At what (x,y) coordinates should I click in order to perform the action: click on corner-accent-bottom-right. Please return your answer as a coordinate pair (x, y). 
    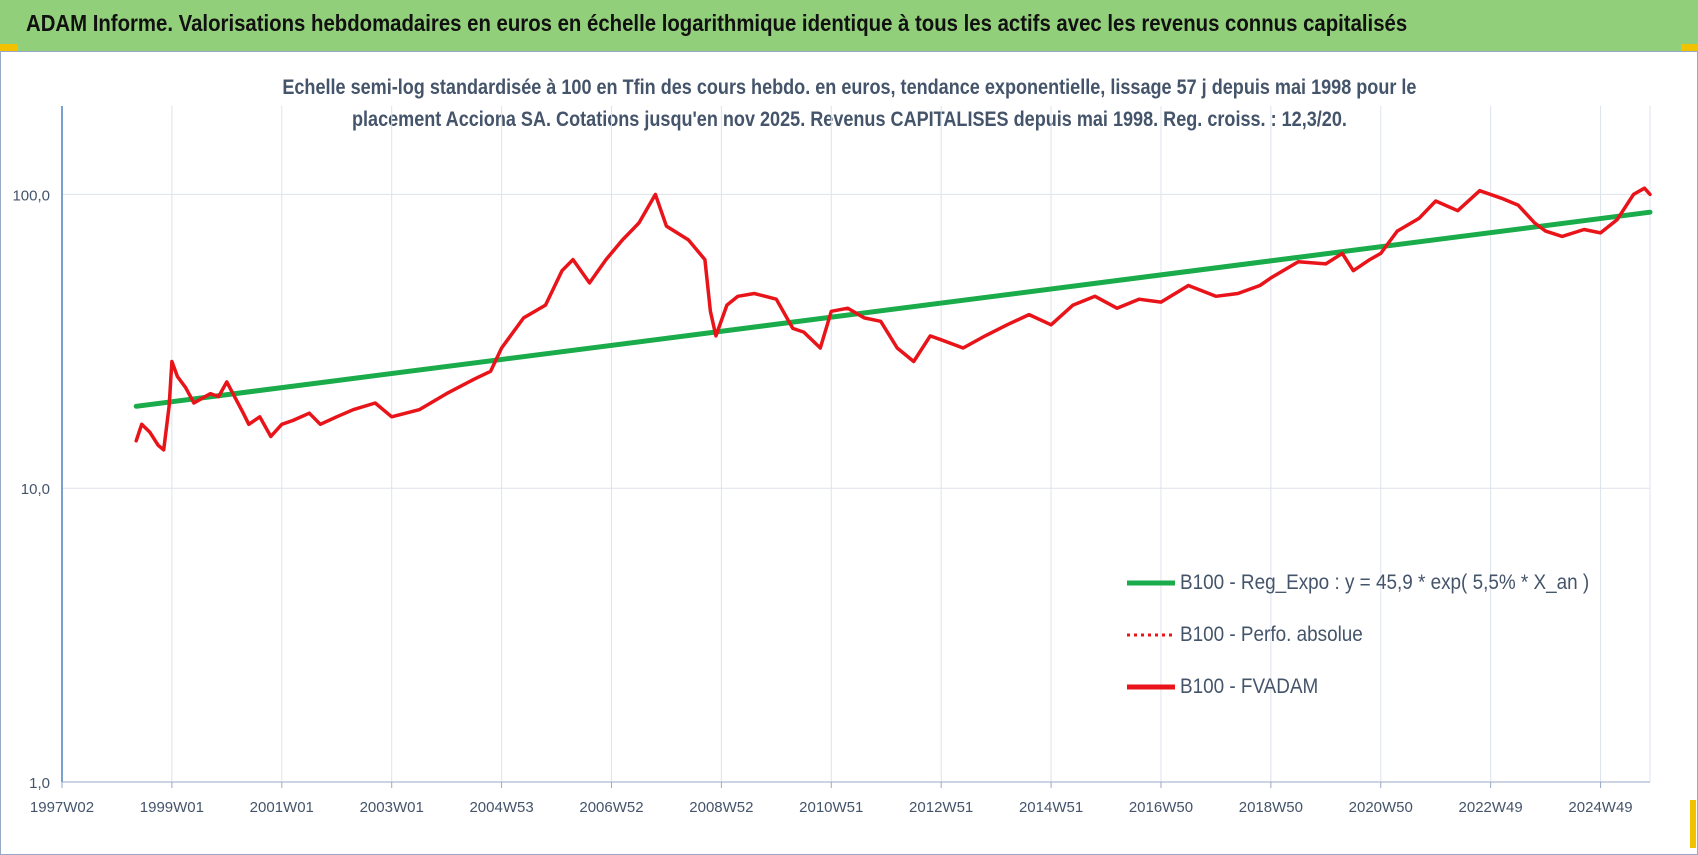
    Looking at the image, I should click on (1693, 824).